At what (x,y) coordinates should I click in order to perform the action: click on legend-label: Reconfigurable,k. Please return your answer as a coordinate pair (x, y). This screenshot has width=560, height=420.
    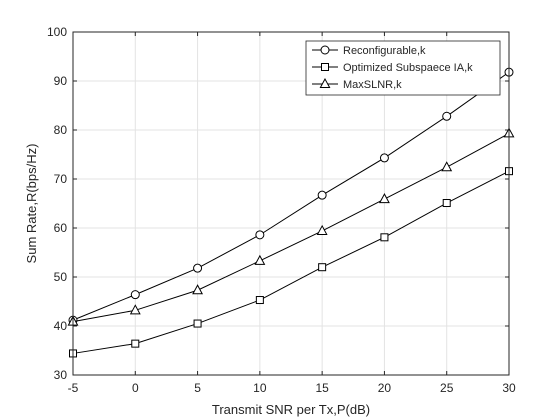
    Looking at the image, I should click on (384, 51).